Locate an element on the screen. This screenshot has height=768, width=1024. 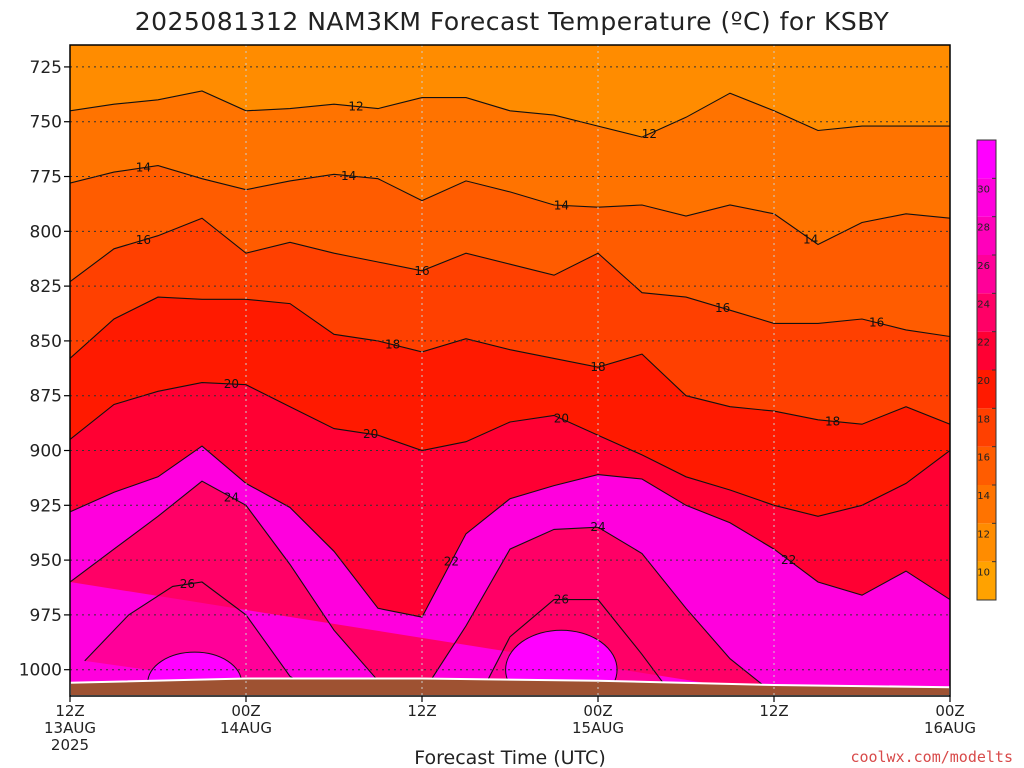
y-tick-label: 900 is located at coordinates (46, 452).